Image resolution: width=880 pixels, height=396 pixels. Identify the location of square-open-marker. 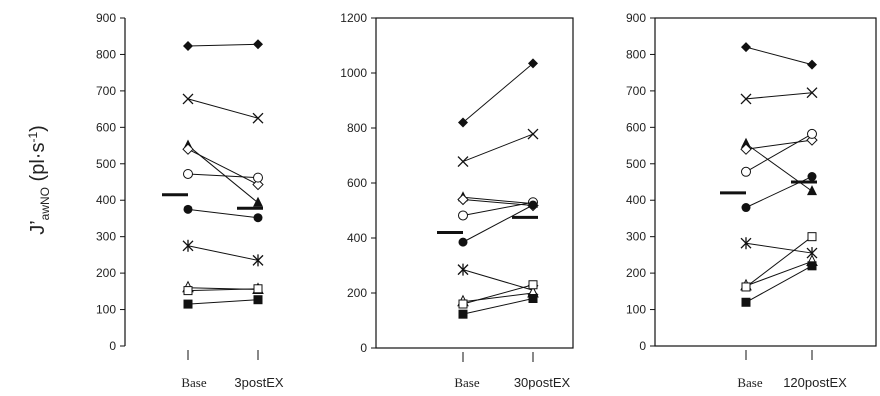
(463, 304).